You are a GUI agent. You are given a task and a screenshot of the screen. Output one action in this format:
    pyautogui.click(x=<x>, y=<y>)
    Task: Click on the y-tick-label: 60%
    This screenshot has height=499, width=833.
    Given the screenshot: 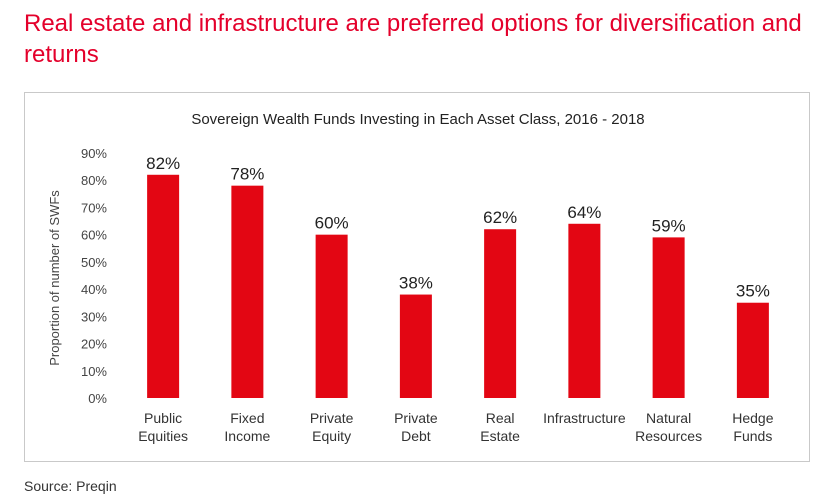 What is the action you would take?
    pyautogui.click(x=94, y=235)
    